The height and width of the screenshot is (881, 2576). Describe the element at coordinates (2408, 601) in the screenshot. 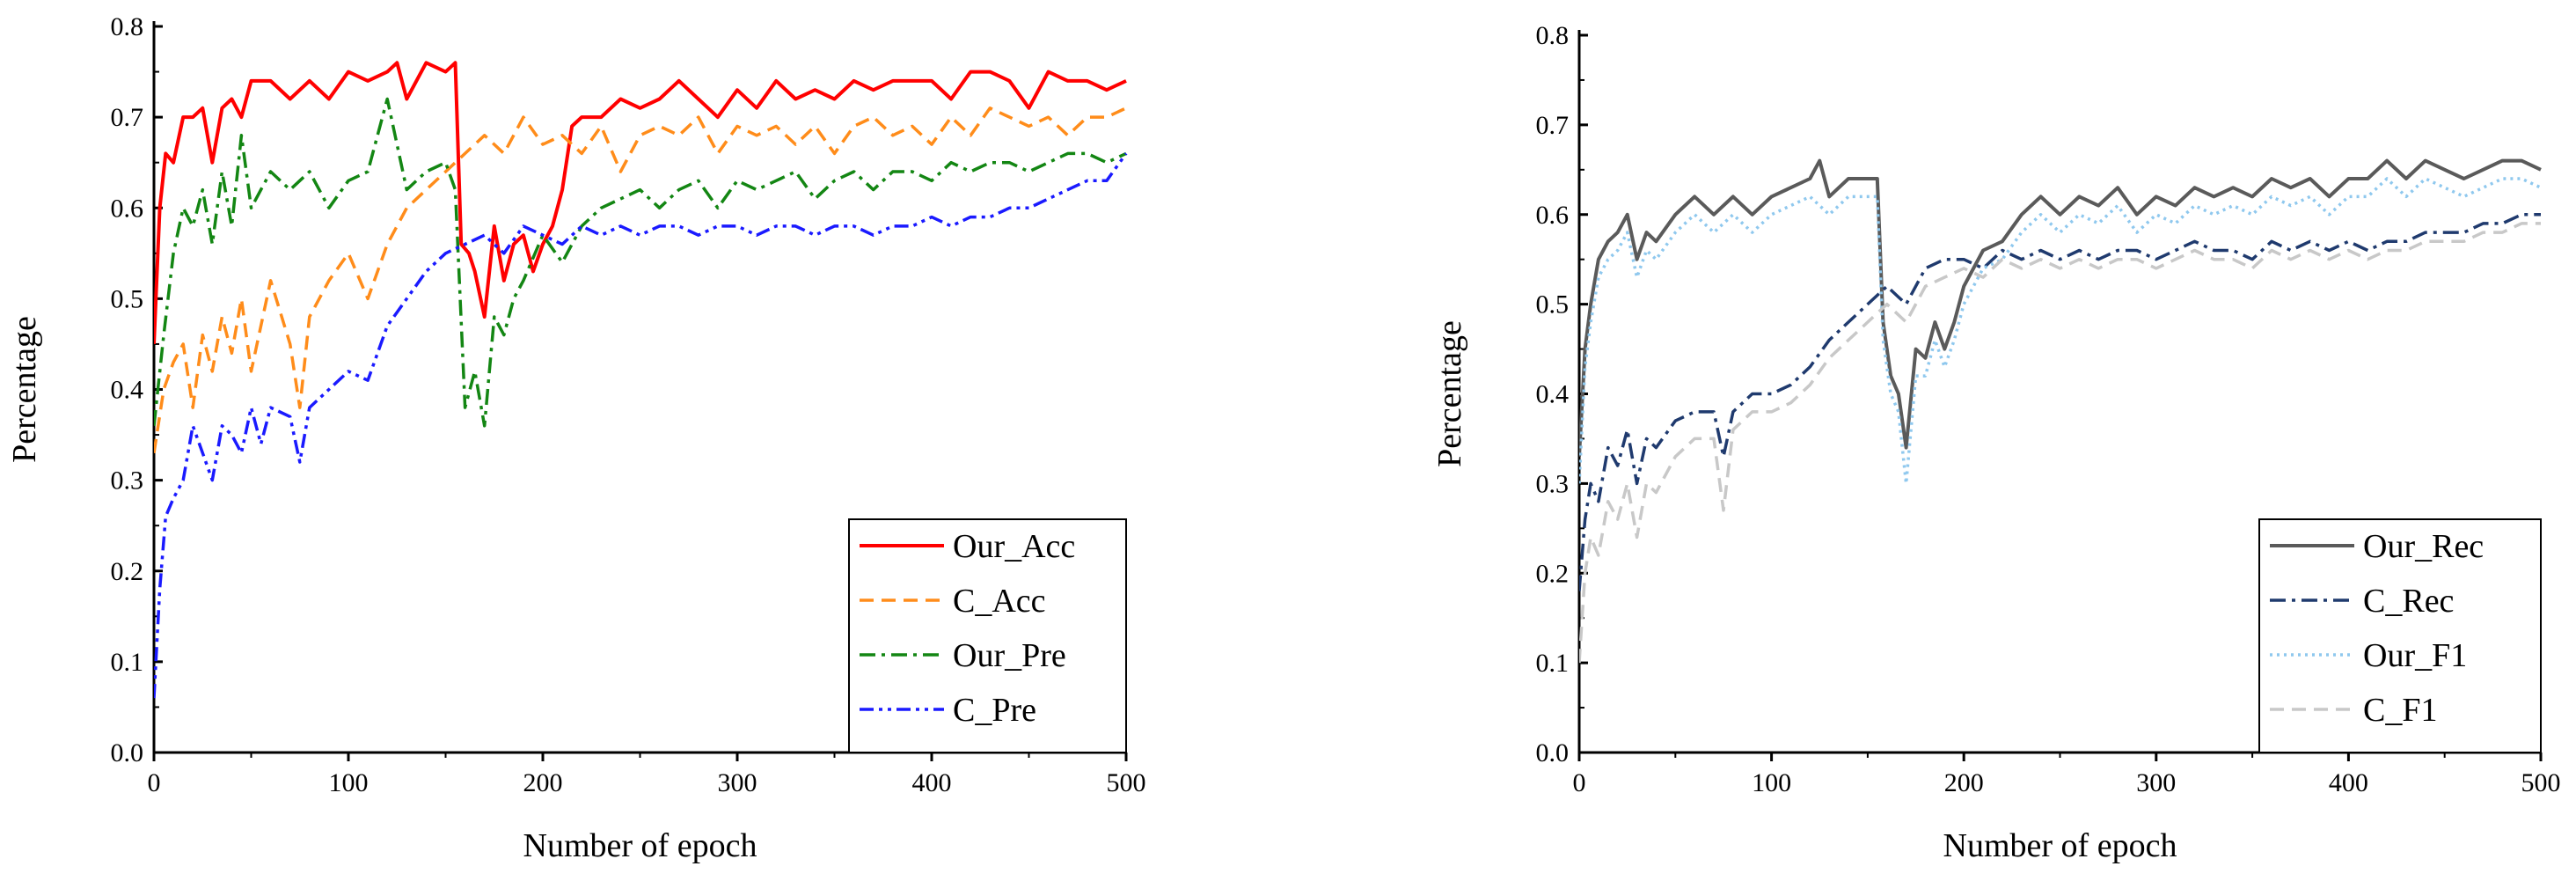

I see `legend-label-c-rec: C_Rec` at that location.